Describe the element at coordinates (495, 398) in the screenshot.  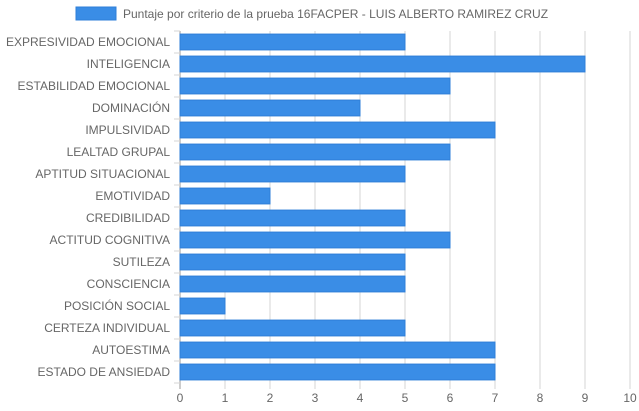
I see `x-tick-label: 7` at that location.